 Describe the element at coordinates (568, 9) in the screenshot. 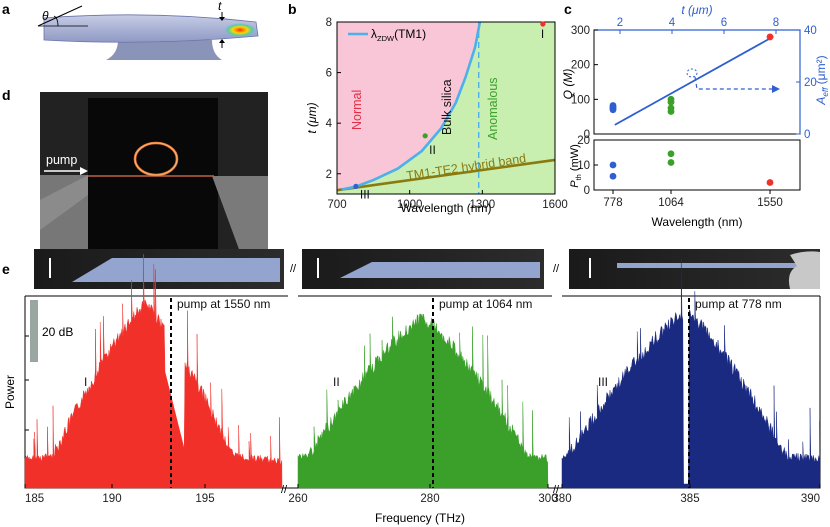

I see `panel-label-c: c` at that location.